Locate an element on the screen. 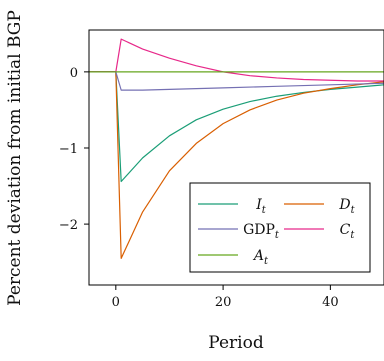  y-tick-label: −2 is located at coordinates (68, 225).